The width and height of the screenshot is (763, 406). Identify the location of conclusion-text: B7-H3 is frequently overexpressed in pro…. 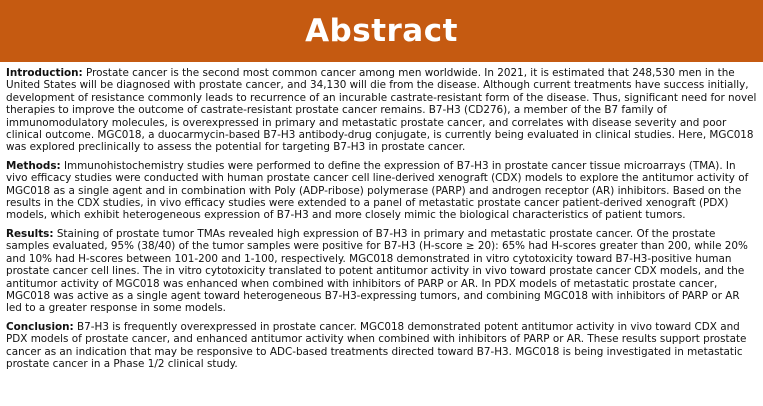
(376, 345).